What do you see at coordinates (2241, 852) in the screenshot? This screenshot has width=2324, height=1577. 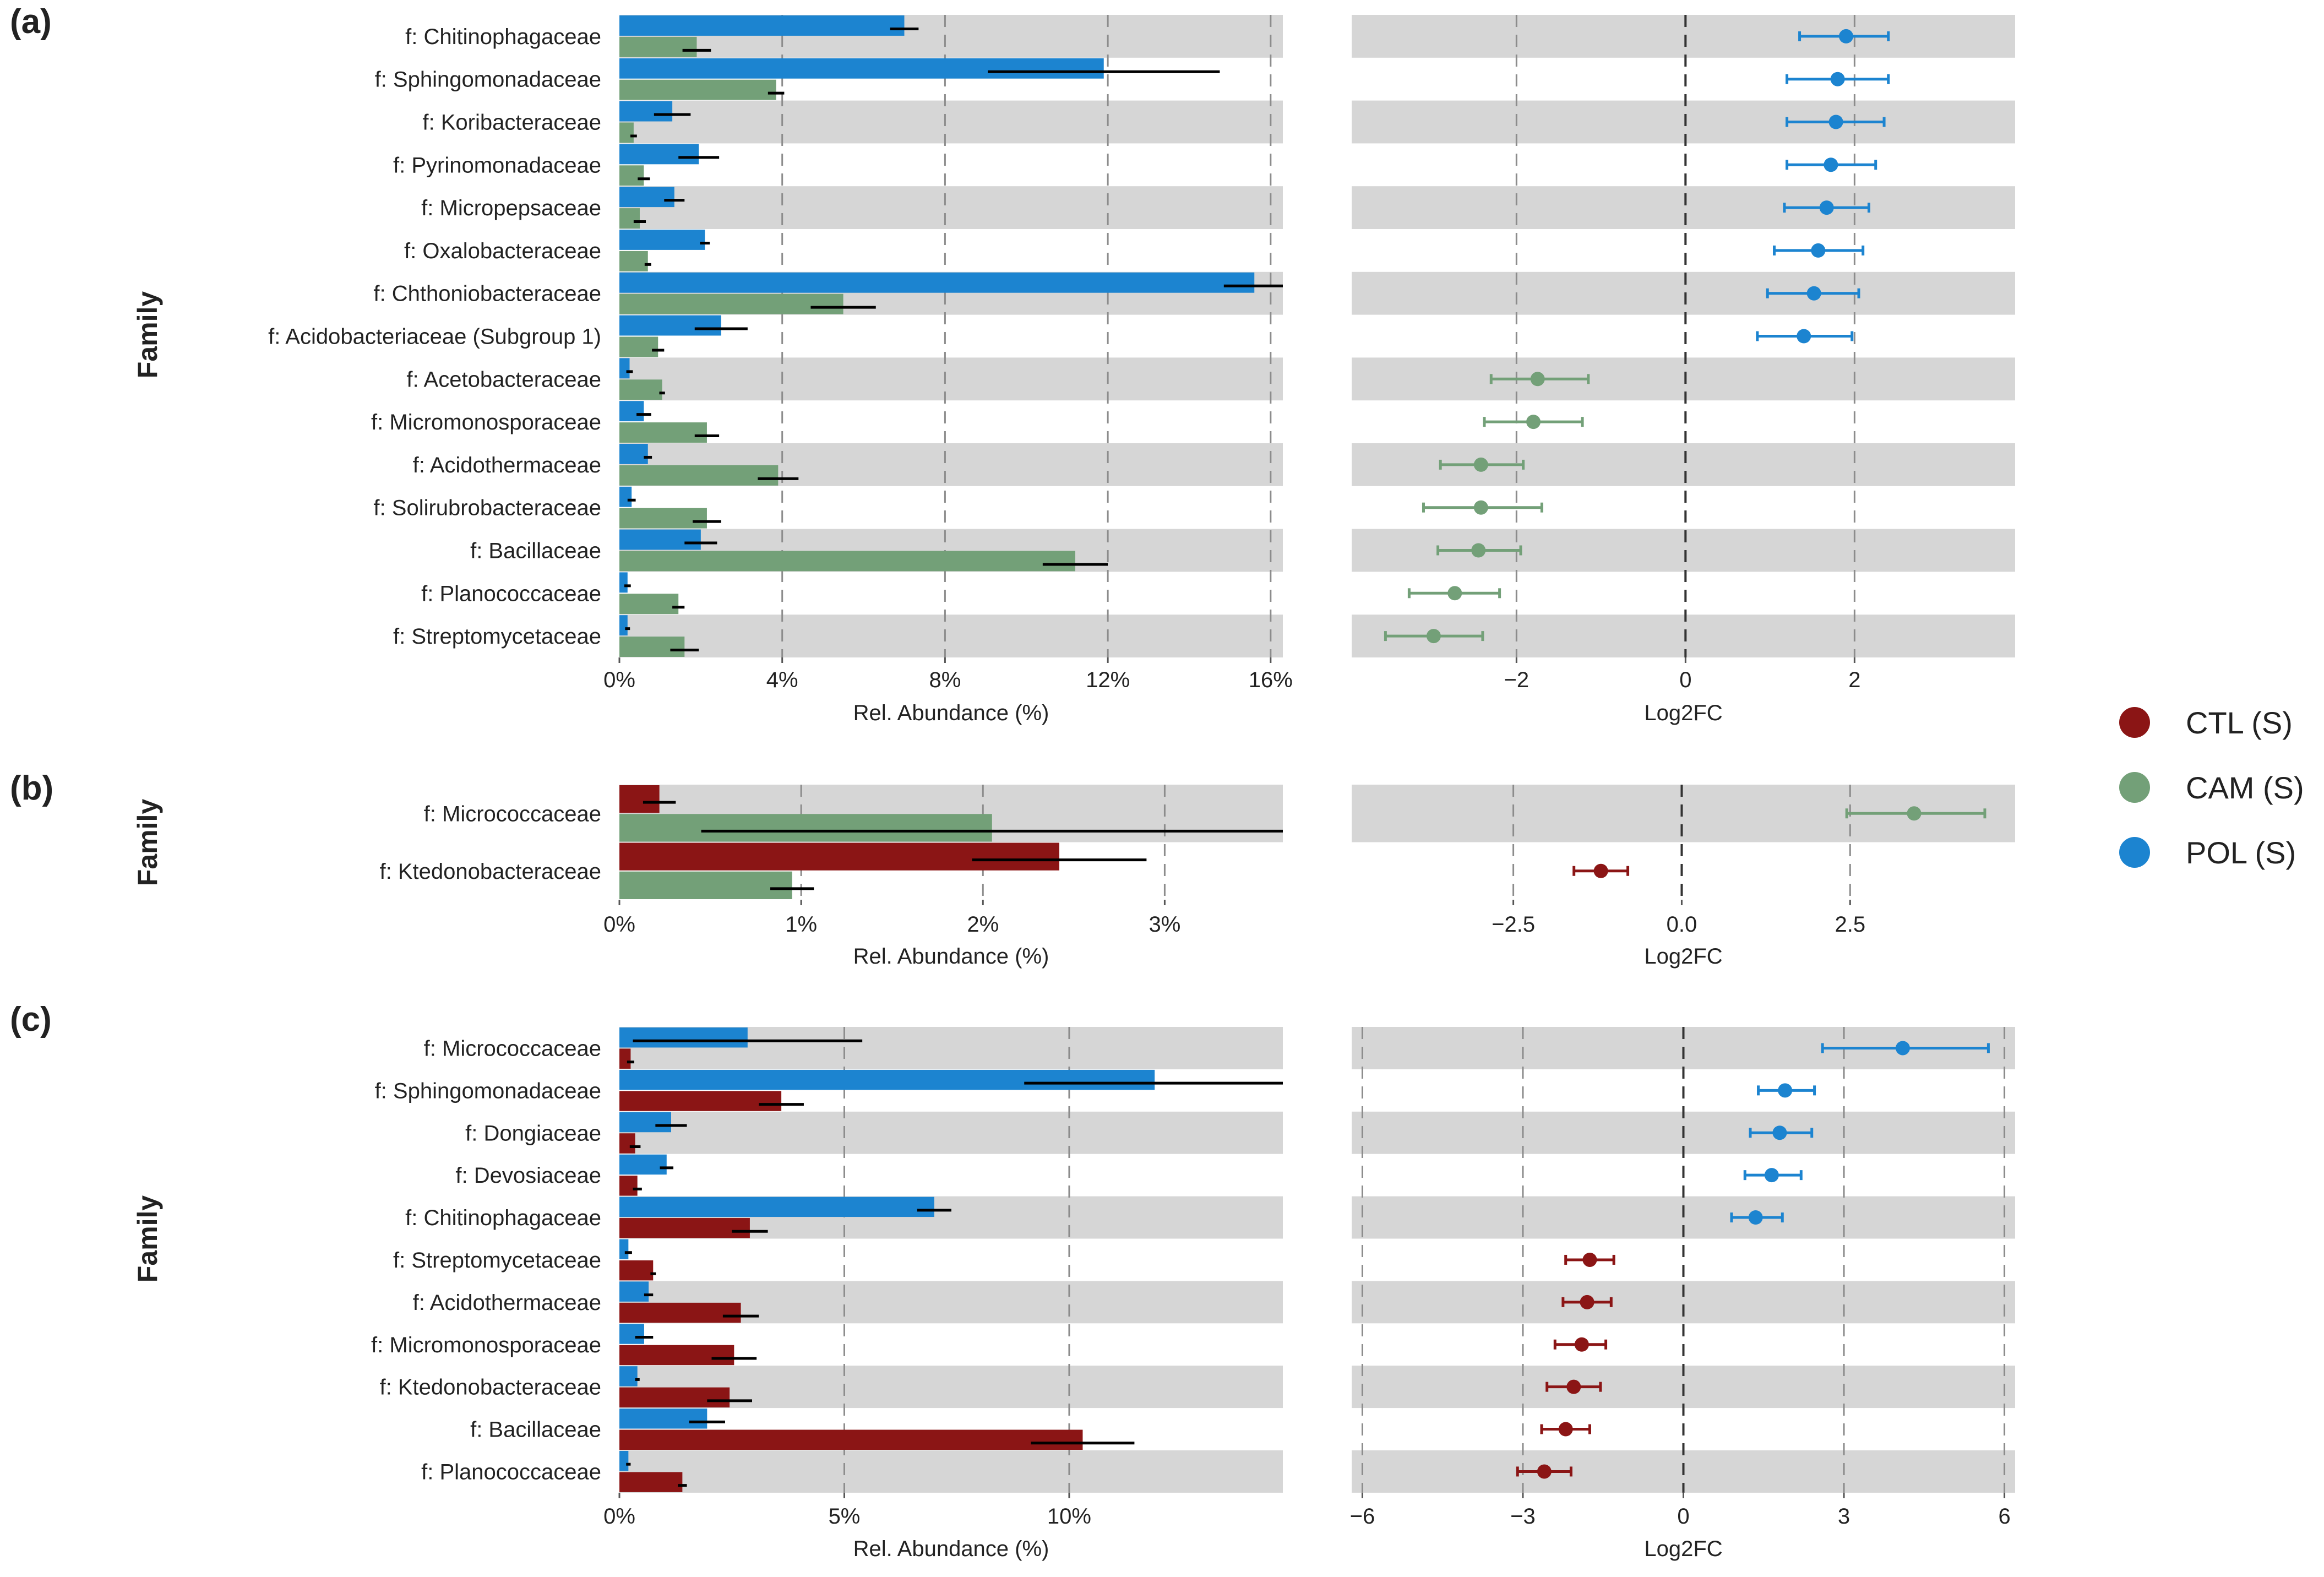 I see `legend-label-pol-s: POL (S)` at bounding box center [2241, 852].